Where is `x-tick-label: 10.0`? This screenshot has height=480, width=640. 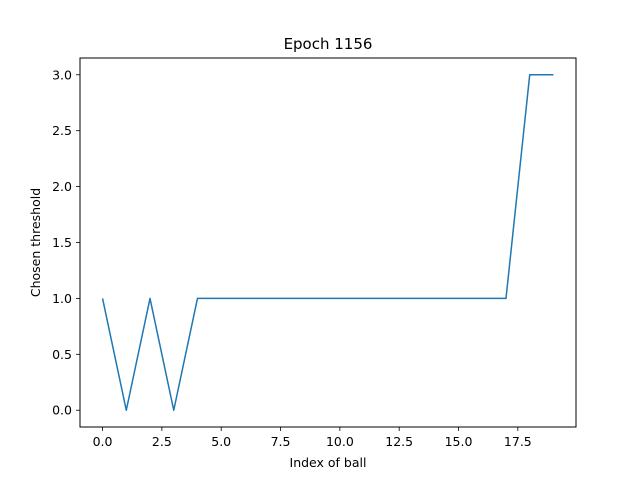 x-tick-label: 10.0 is located at coordinates (340, 441).